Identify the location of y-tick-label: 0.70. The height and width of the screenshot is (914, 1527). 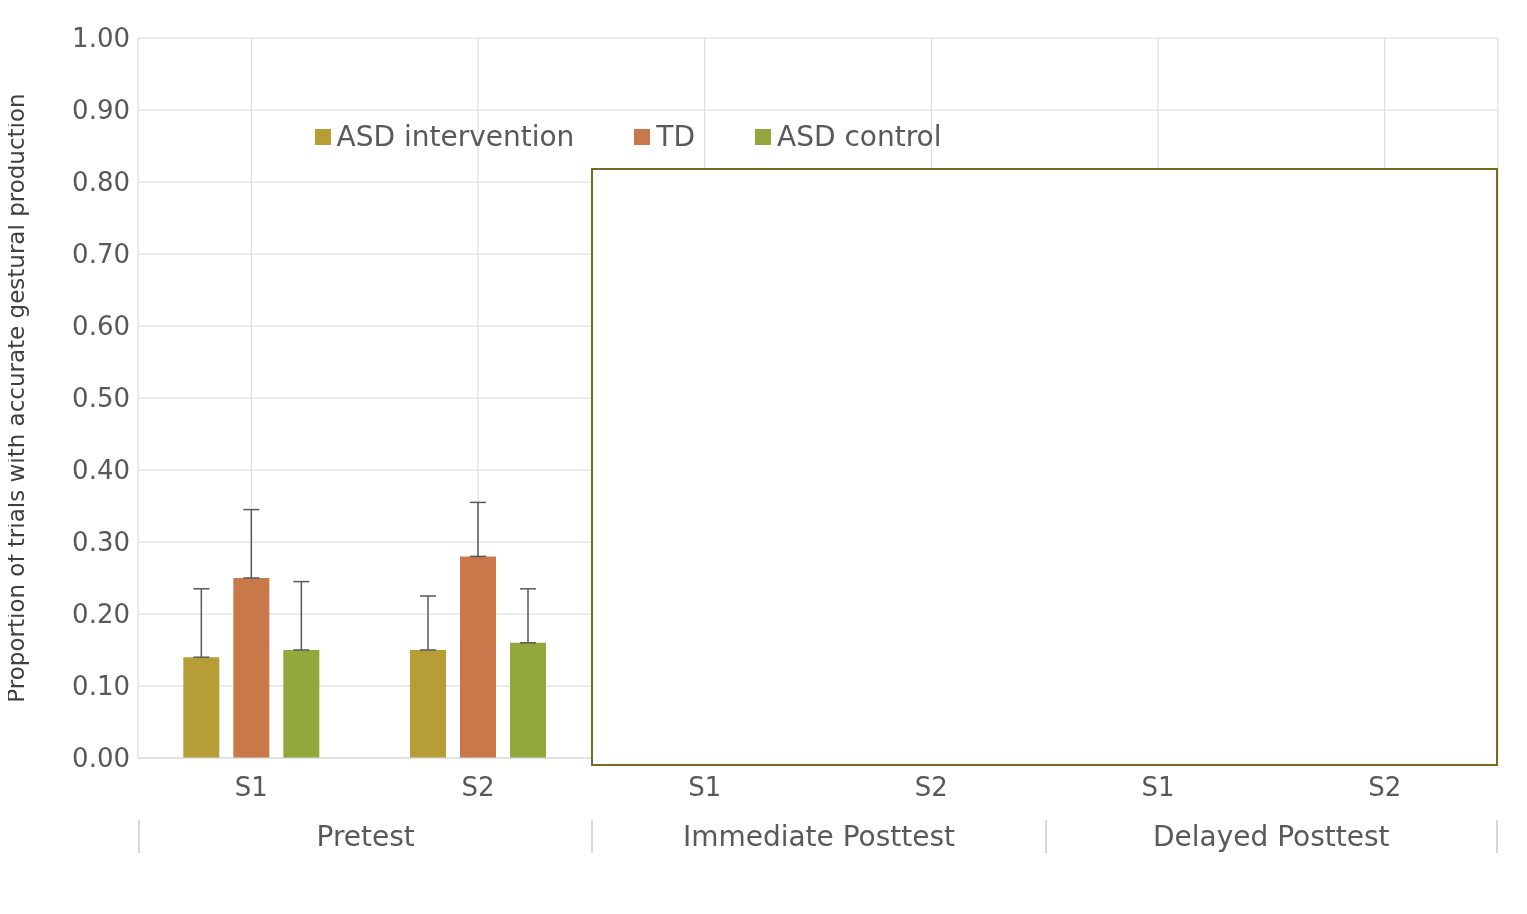
(101, 254).